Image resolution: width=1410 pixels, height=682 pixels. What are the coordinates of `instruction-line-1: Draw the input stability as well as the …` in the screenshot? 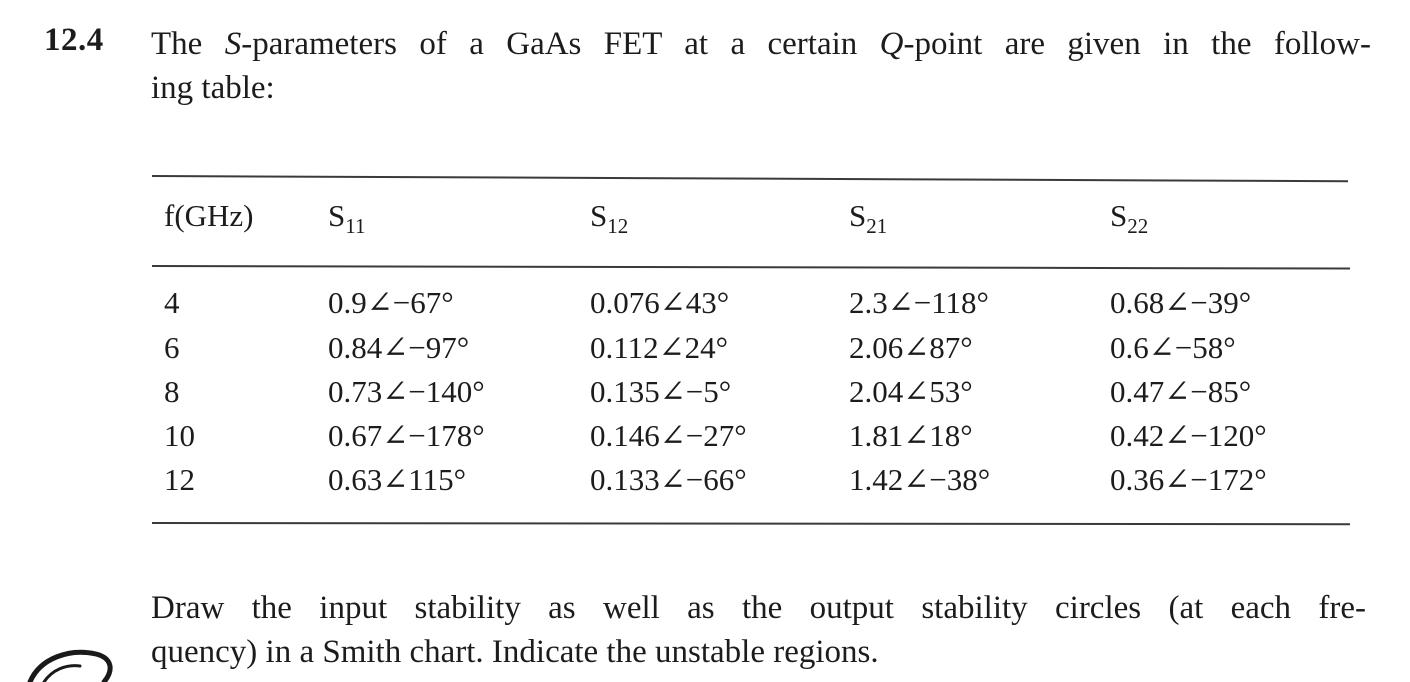 It's located at (758, 608).